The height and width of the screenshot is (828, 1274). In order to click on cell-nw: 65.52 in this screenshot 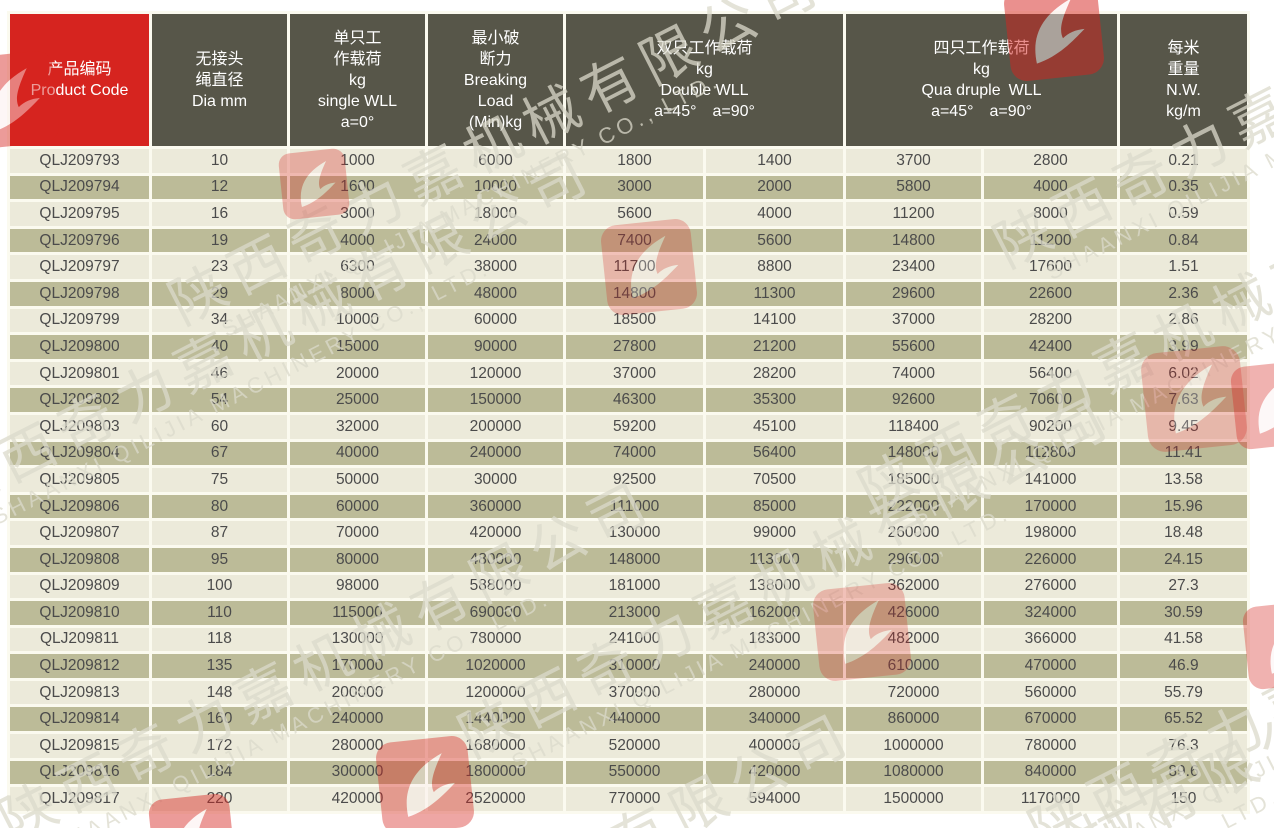, I will do `click(1183, 719)`.